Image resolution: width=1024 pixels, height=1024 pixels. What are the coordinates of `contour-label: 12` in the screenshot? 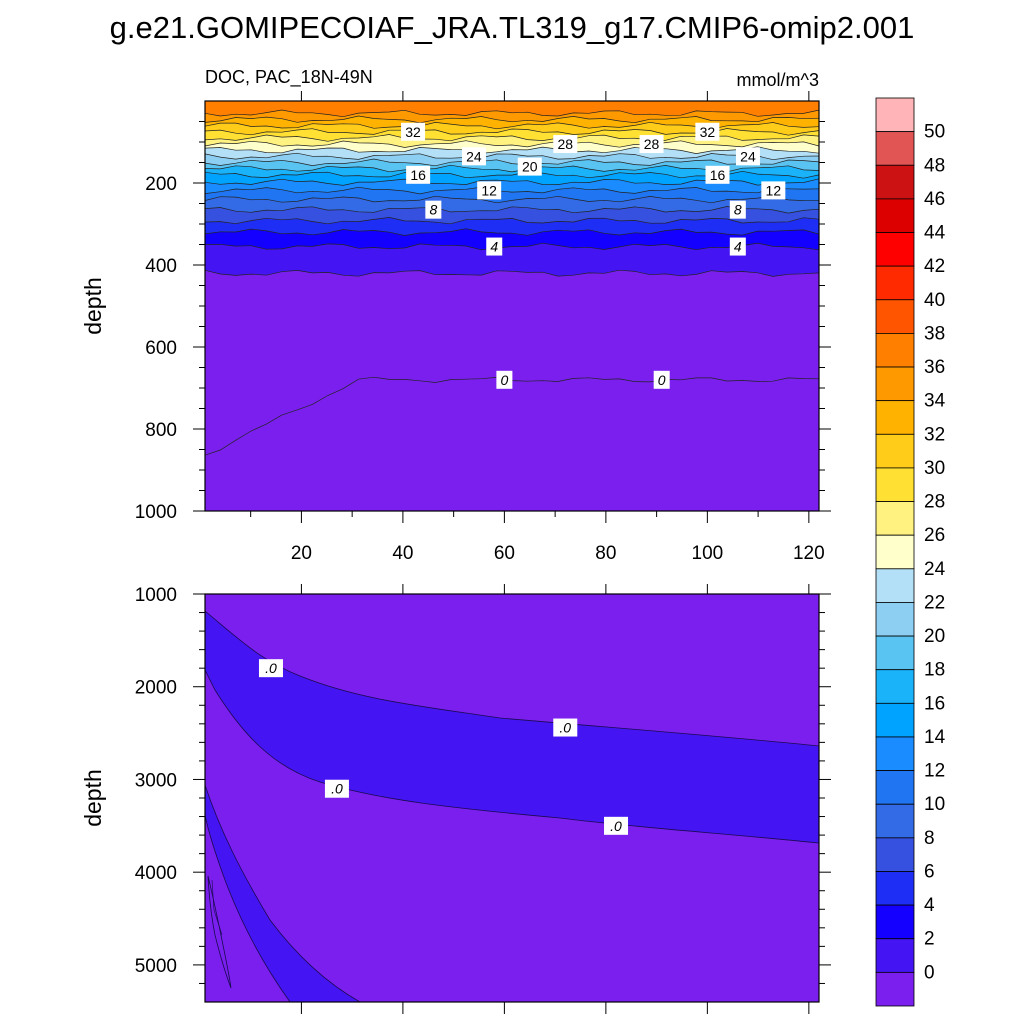 It's located at (489, 190).